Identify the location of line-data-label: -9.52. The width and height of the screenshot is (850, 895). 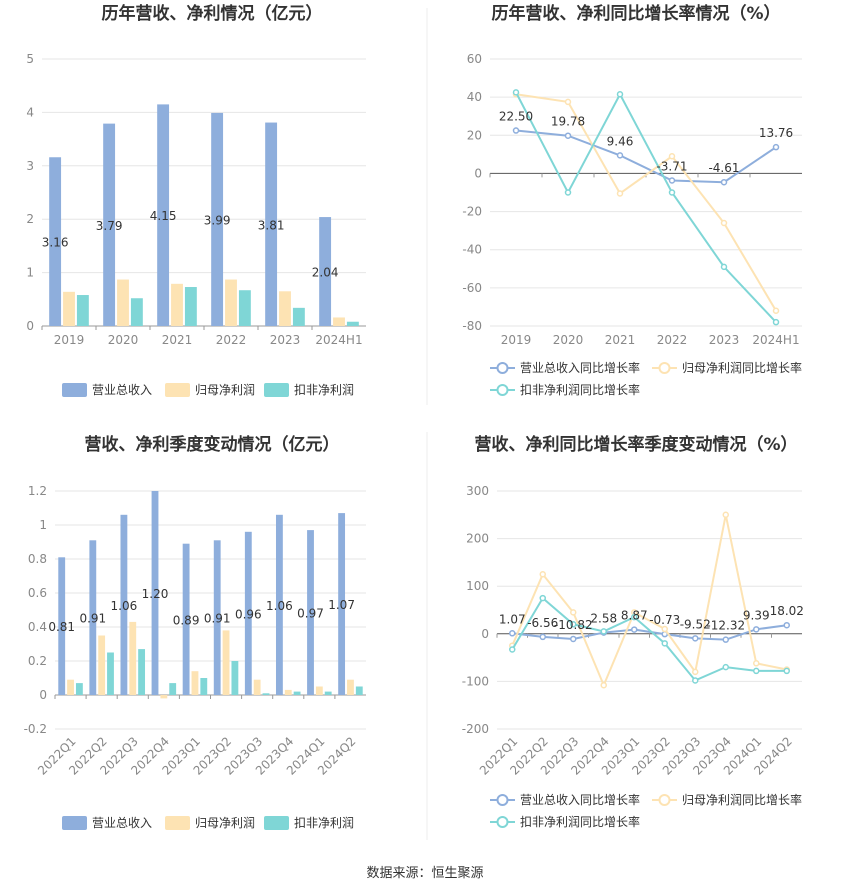
(695, 624).